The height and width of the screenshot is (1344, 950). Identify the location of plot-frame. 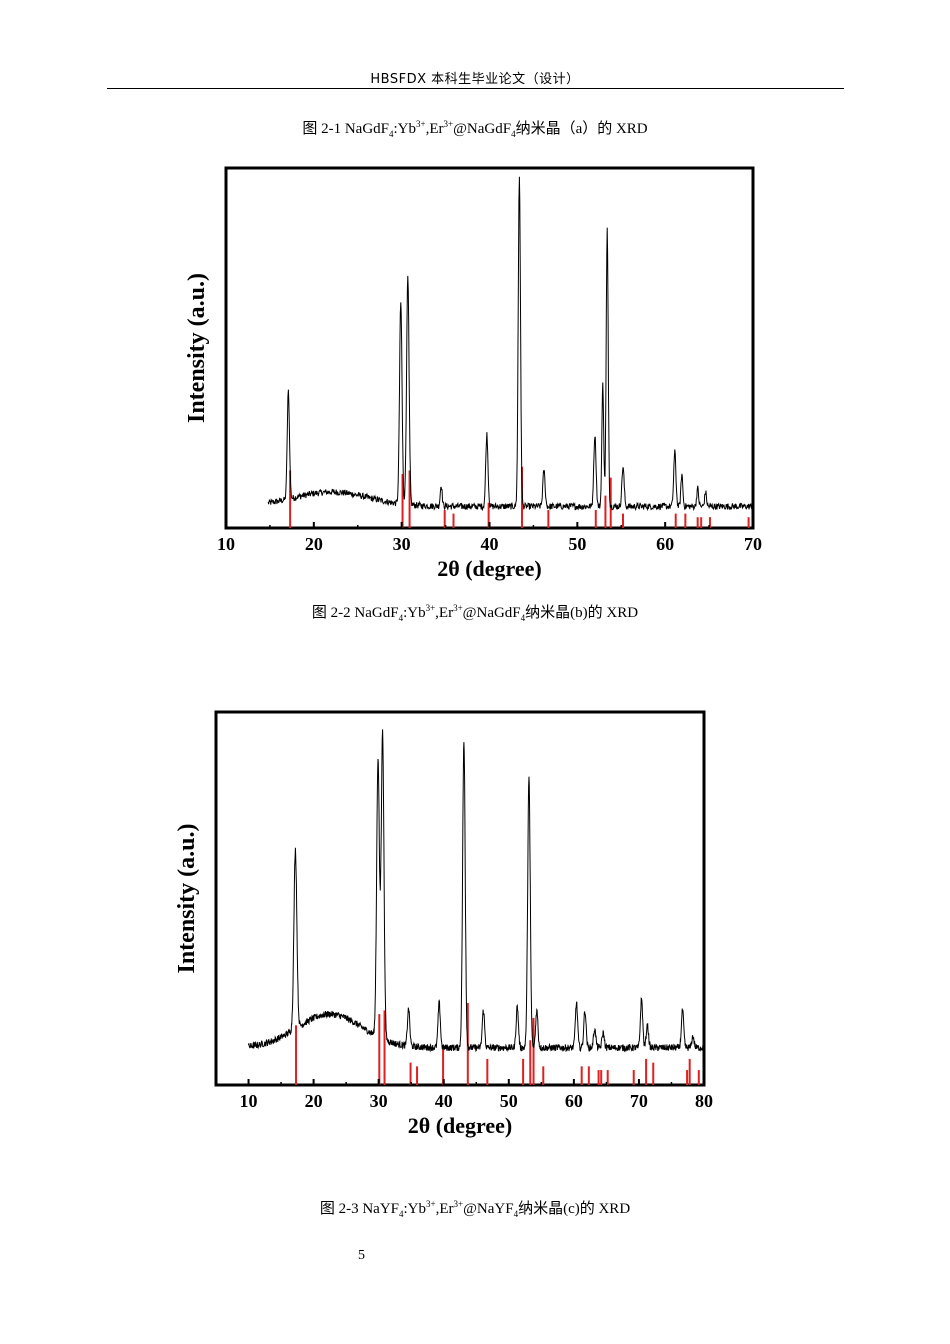
(460, 898).